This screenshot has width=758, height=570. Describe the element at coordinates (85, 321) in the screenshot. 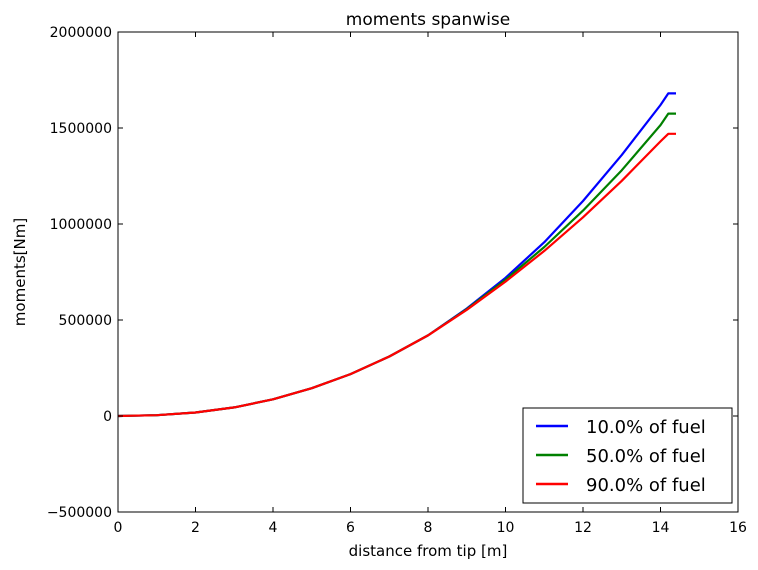

I see `y-tick-label: 500000` at that location.